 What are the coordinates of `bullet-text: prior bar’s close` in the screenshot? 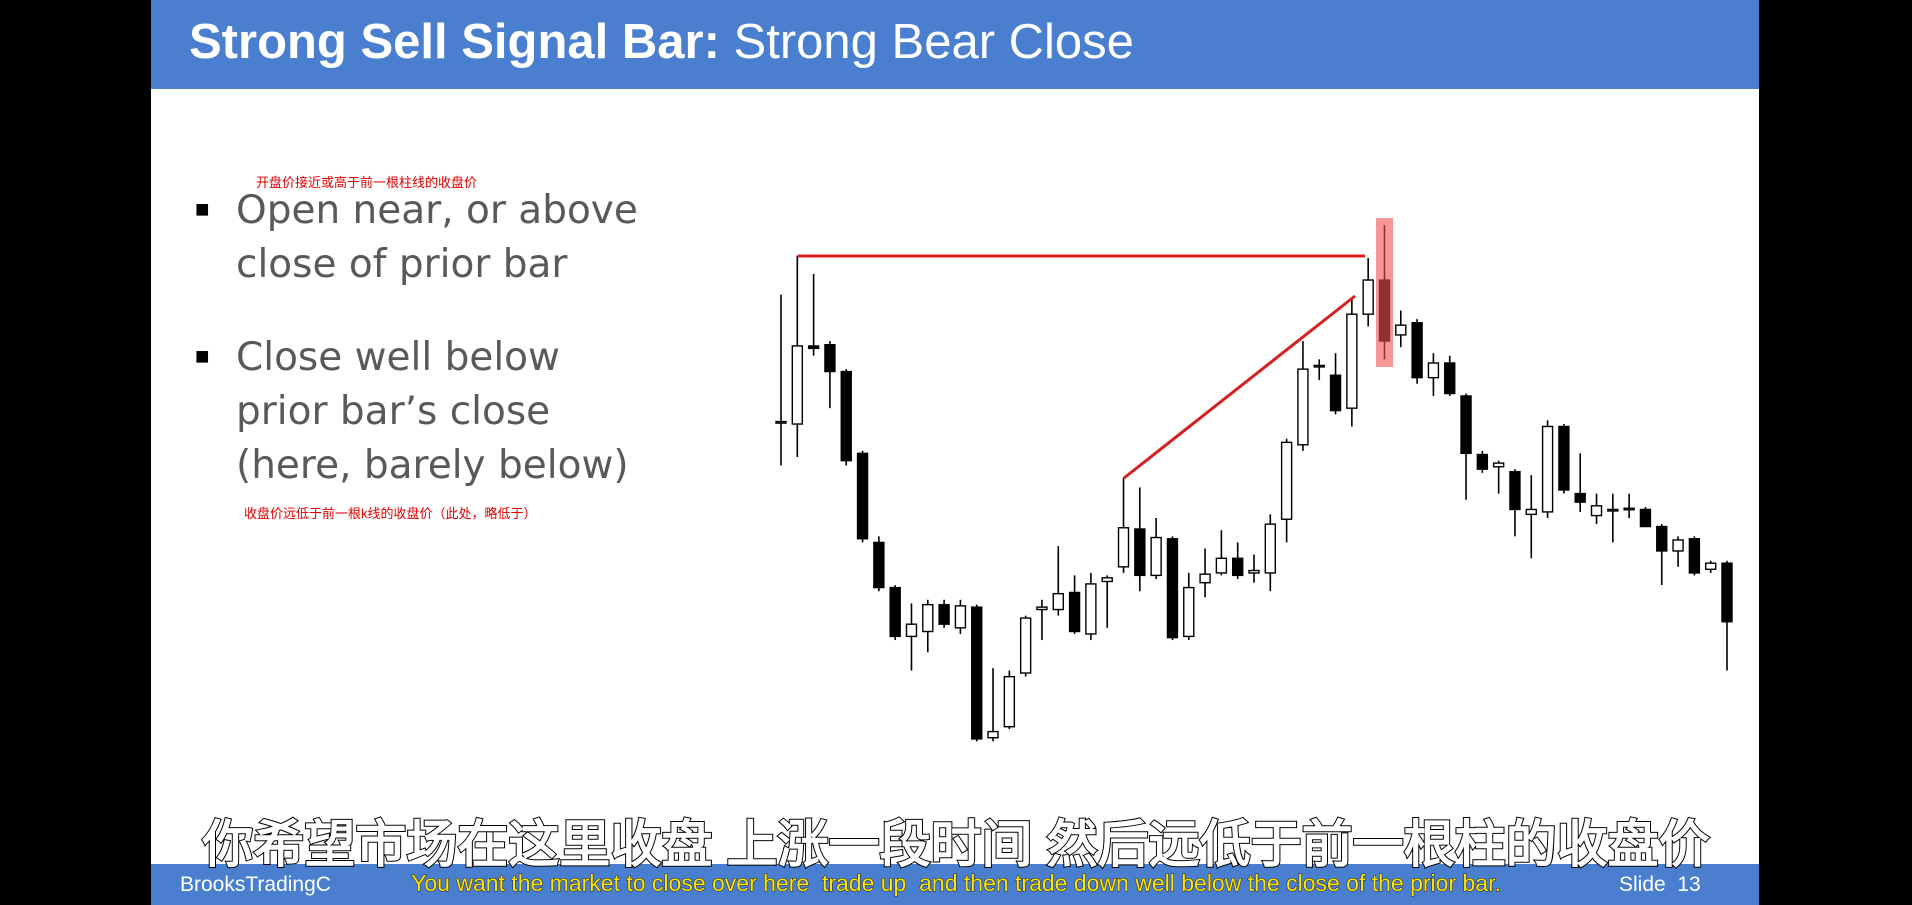 It's located at (393, 411).